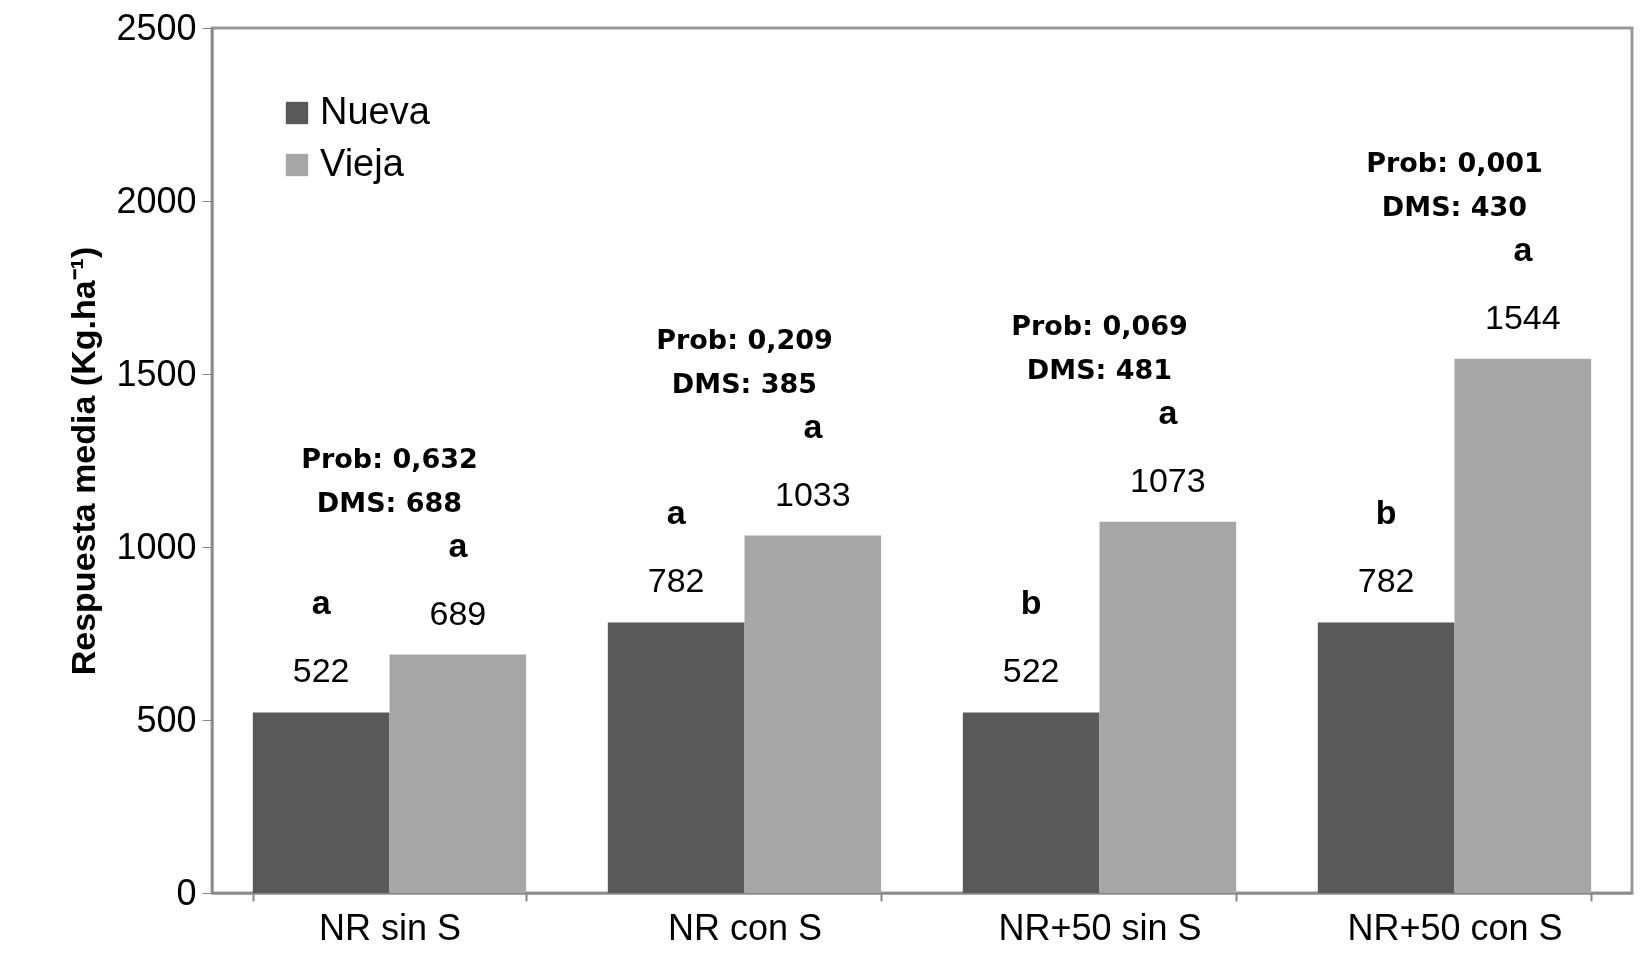  I want to click on annotation: Prob: 0,632 DMS: 688, so click(389, 480).